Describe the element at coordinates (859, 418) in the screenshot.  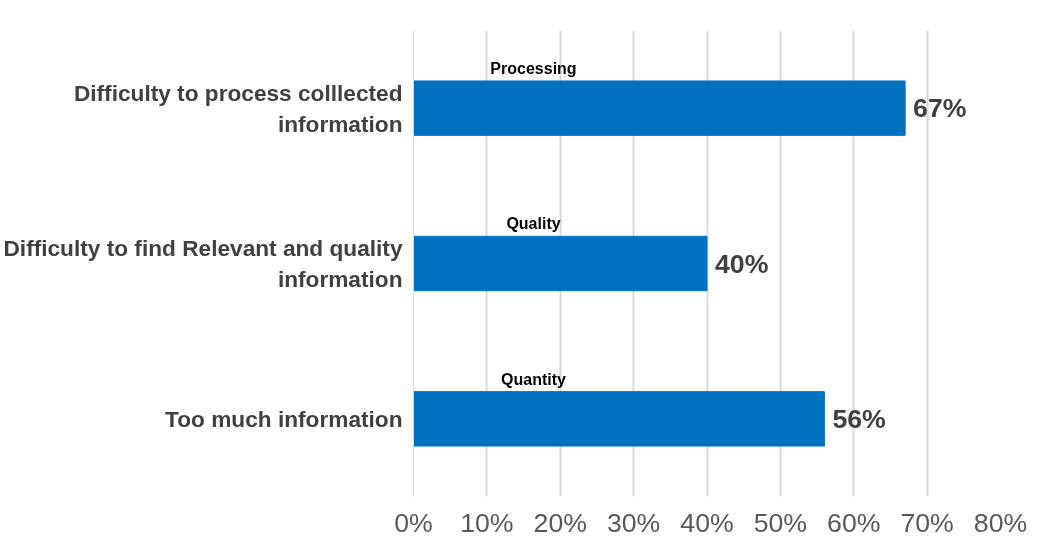
I see `data-label: 56%` at that location.